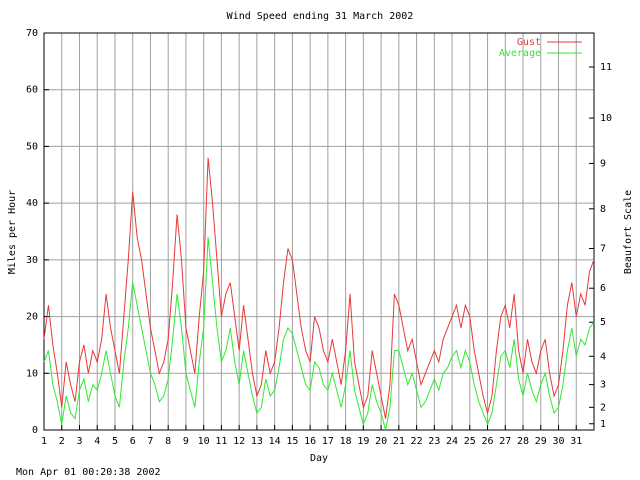 The width and height of the screenshot is (640, 480). What do you see at coordinates (558, 441) in the screenshot?
I see `x-tick-label: 30` at bounding box center [558, 441].